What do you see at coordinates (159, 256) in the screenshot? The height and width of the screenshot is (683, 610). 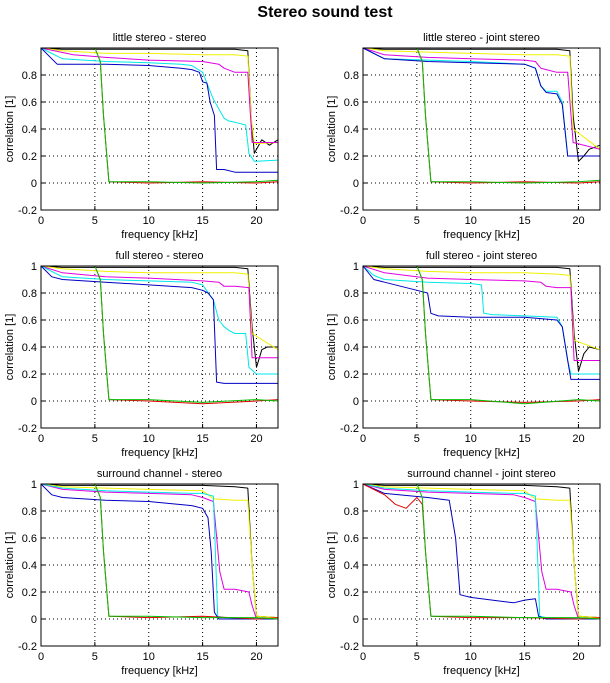 I see `chart-title: full stereo - stereo` at bounding box center [159, 256].